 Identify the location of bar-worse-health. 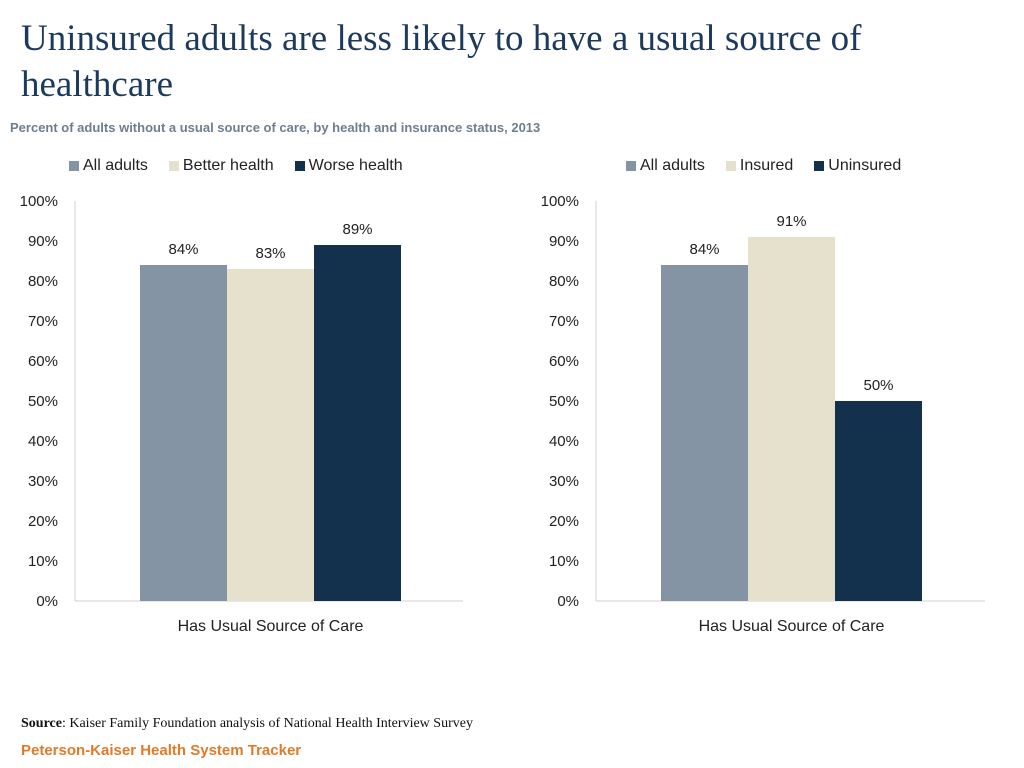
(357, 423).